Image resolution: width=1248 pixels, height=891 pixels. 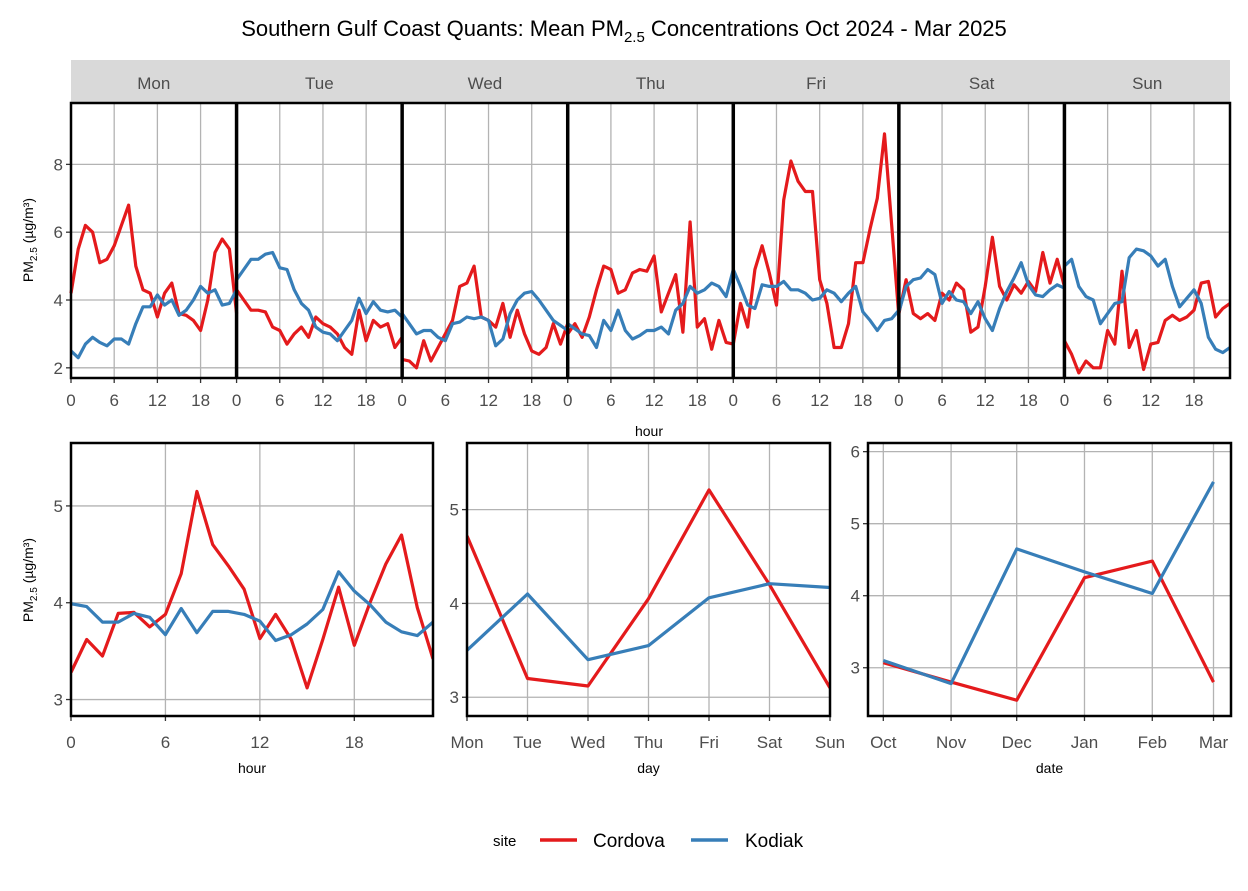 What do you see at coordinates (30, 580) in the screenshot?
I see `hour-panel-y-axis-label: PM2.5 (µg/m³)` at bounding box center [30, 580].